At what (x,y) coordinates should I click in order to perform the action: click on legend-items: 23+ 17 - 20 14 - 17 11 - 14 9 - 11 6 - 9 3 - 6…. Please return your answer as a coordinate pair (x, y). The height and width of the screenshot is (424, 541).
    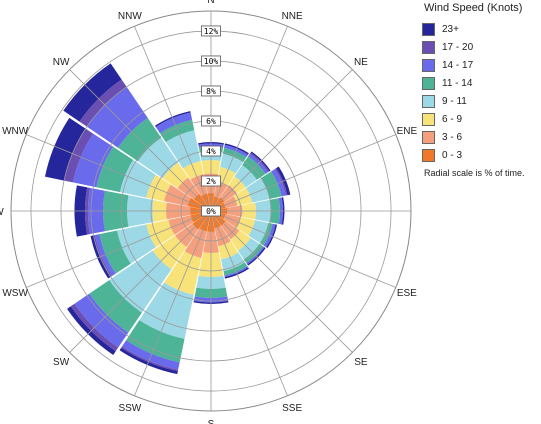
    Looking at the image, I should click on (481, 92).